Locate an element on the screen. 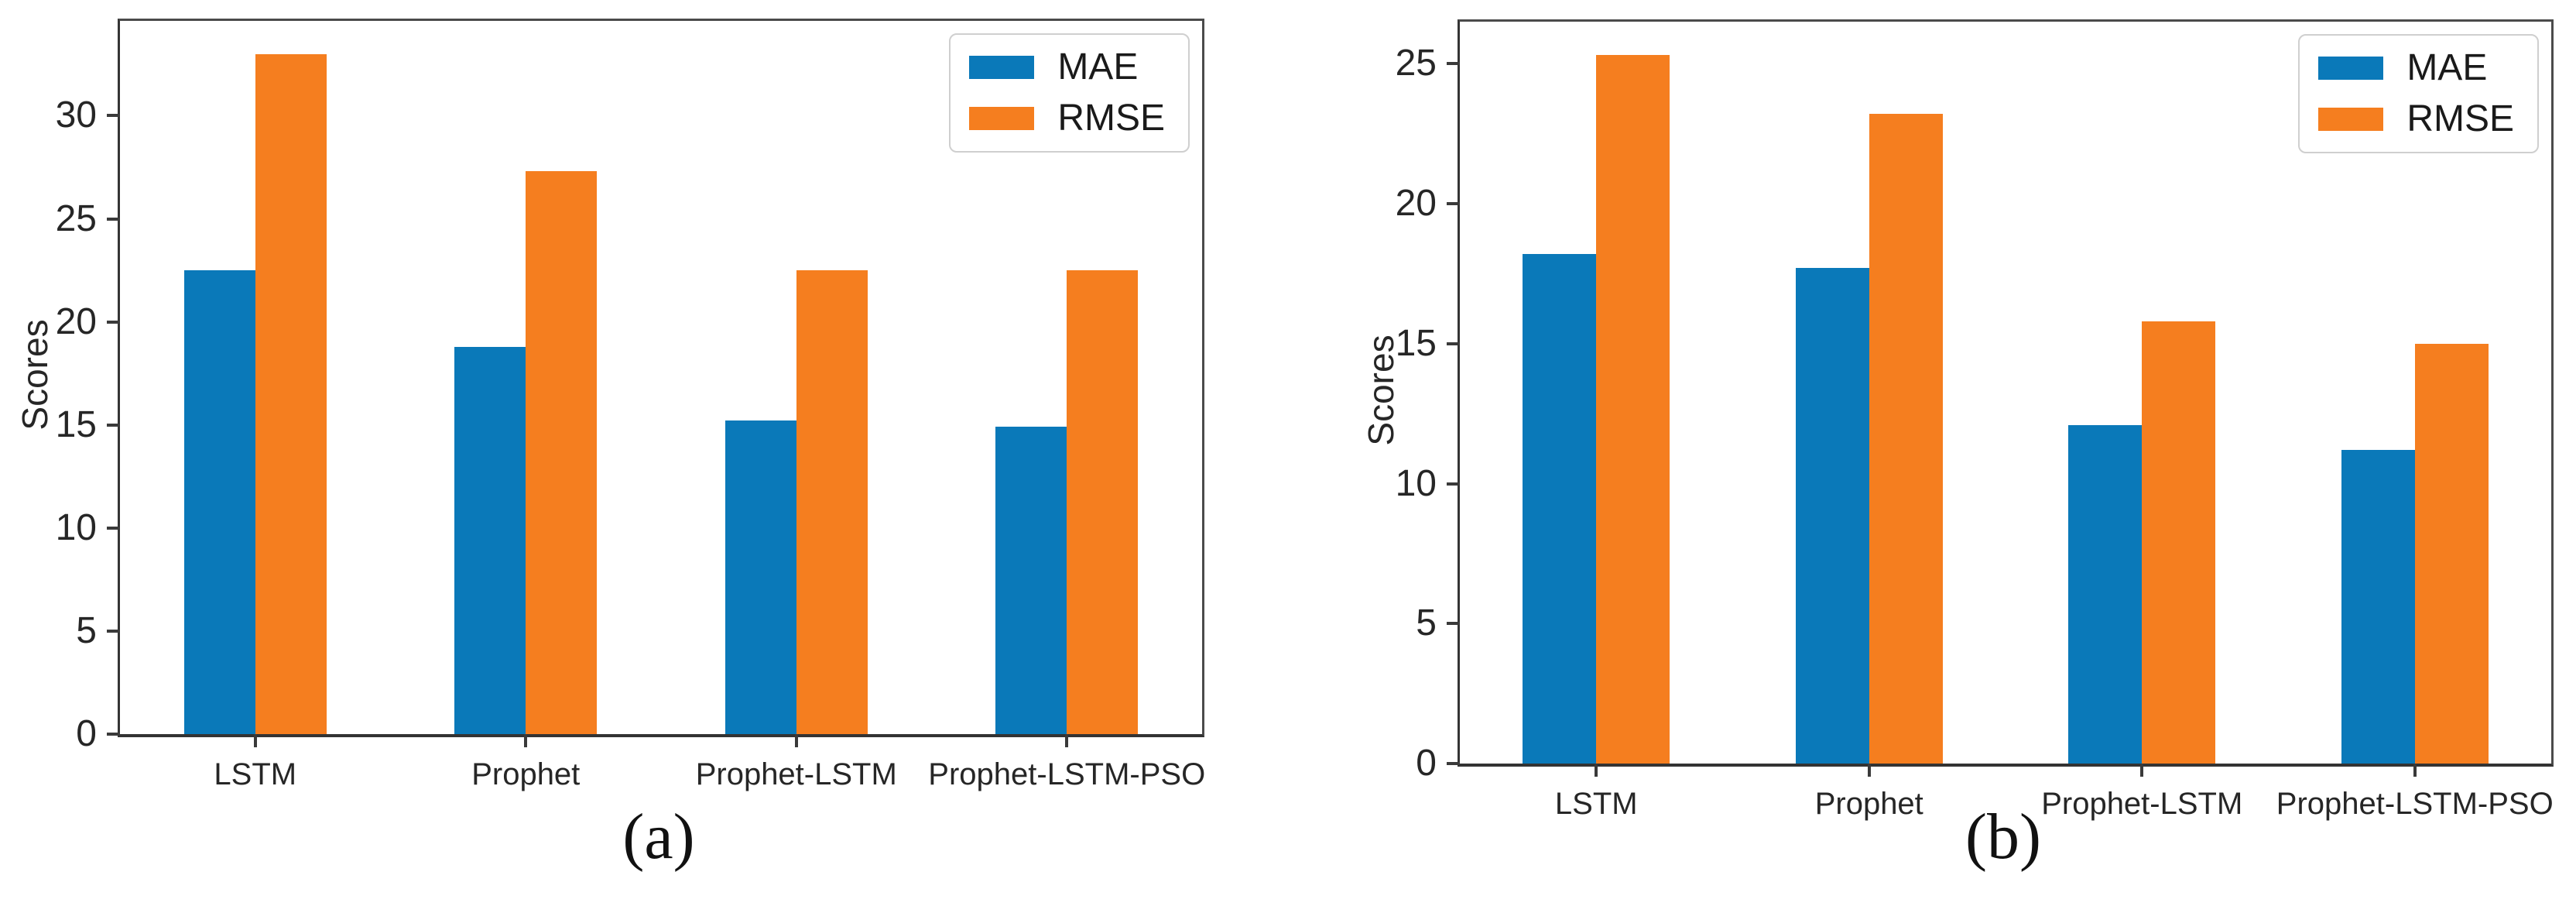 The image size is (2576, 913). figure-caption-a: (a) is located at coordinates (658, 837).